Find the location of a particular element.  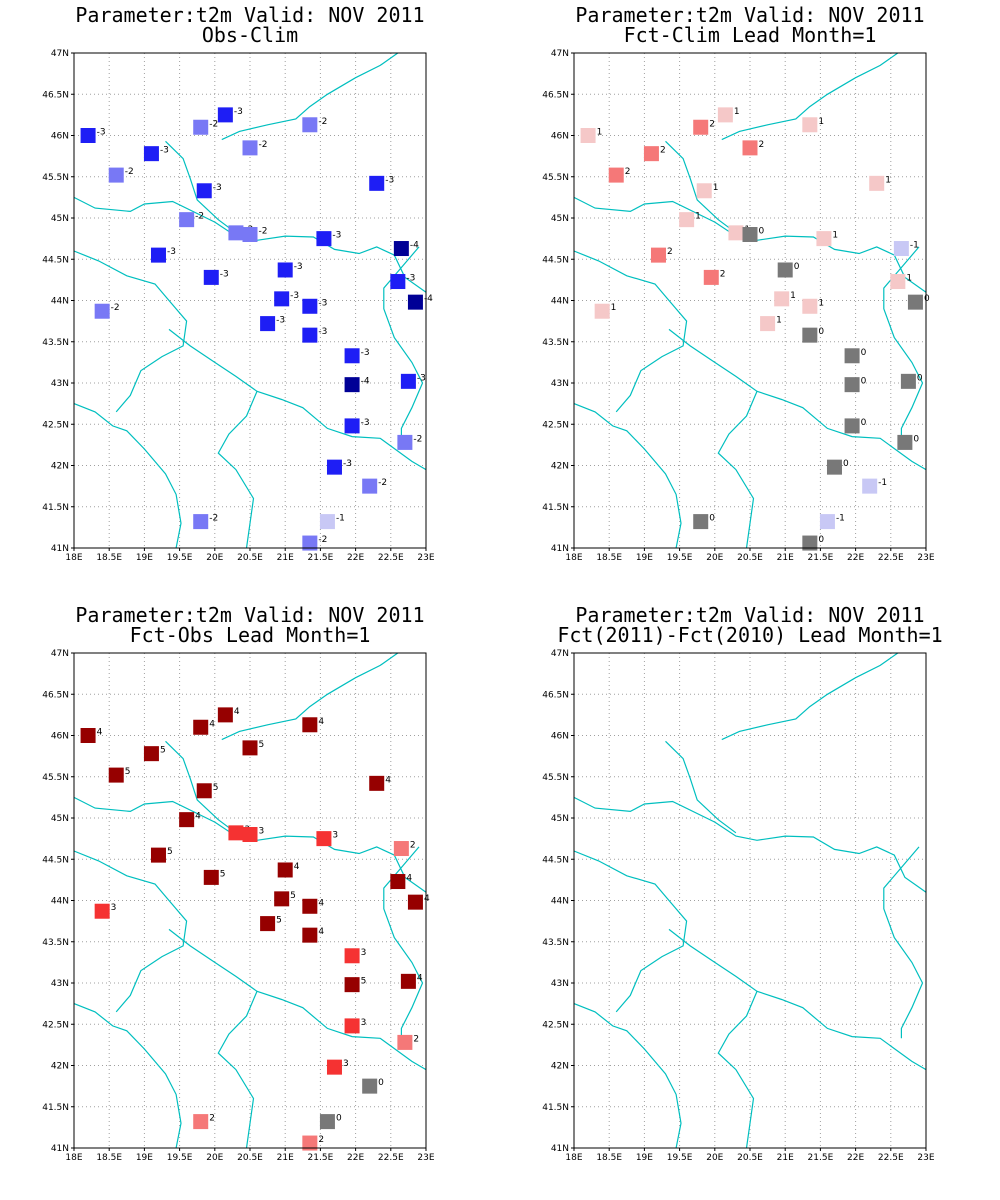

panel-subtitle: Fct(2011)-Fct(2010) Lead Month=1 is located at coordinates (750, 635).